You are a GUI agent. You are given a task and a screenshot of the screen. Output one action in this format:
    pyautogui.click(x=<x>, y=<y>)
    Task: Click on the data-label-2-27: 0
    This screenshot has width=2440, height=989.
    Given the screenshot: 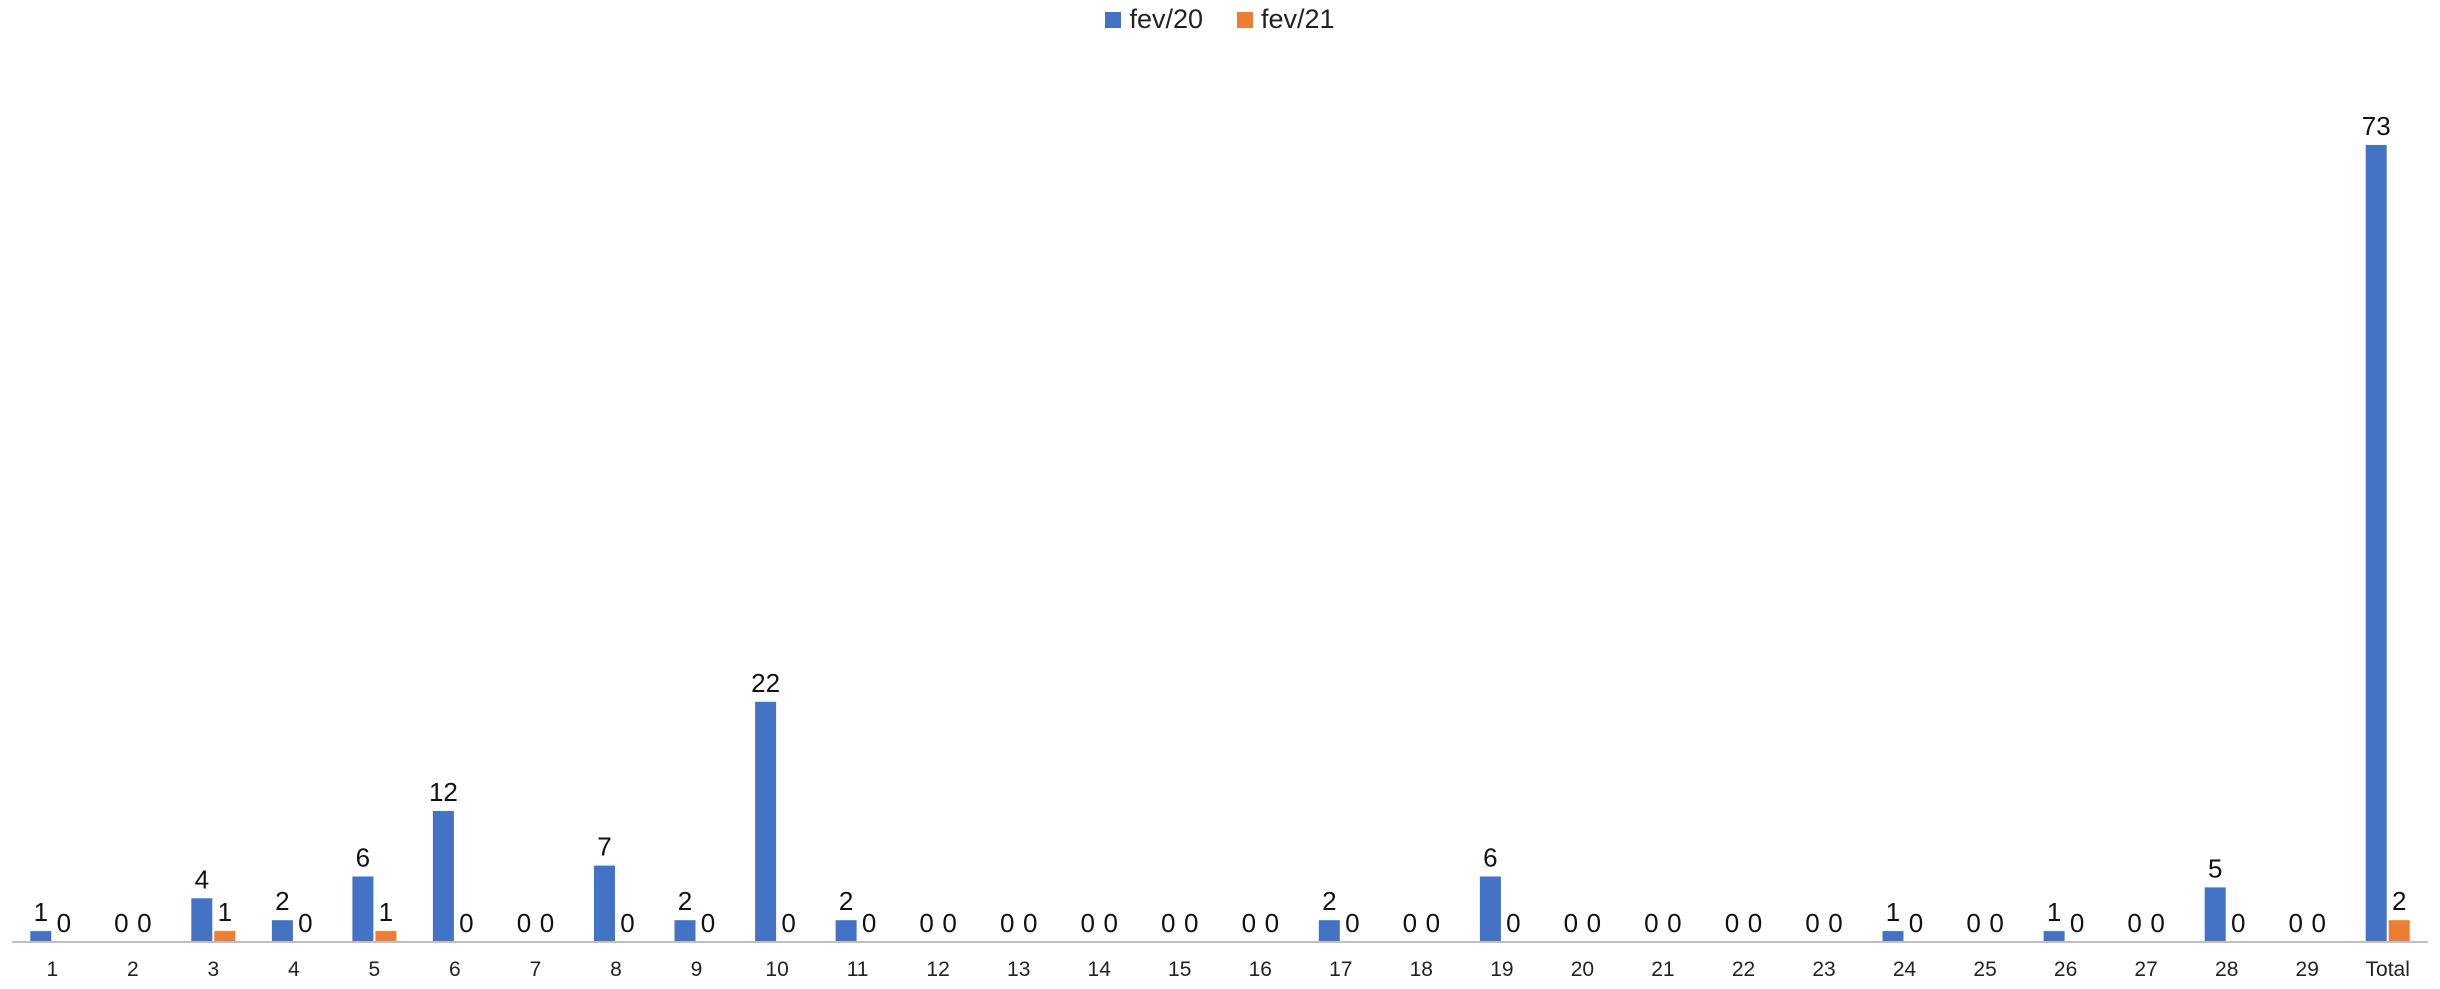 What is the action you would take?
    pyautogui.click(x=2157, y=923)
    